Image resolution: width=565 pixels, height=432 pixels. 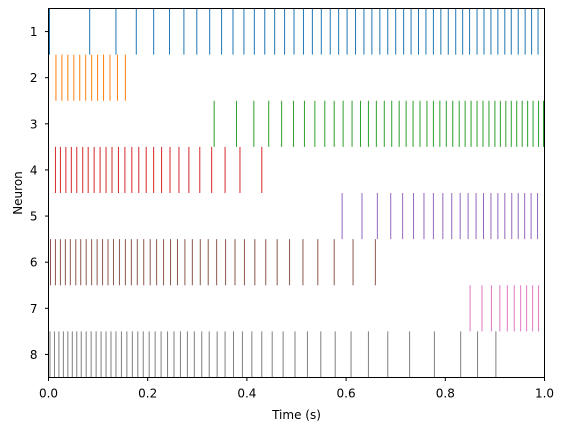 What do you see at coordinates (34, 78) in the screenshot?
I see `y-tick-label: 2` at bounding box center [34, 78].